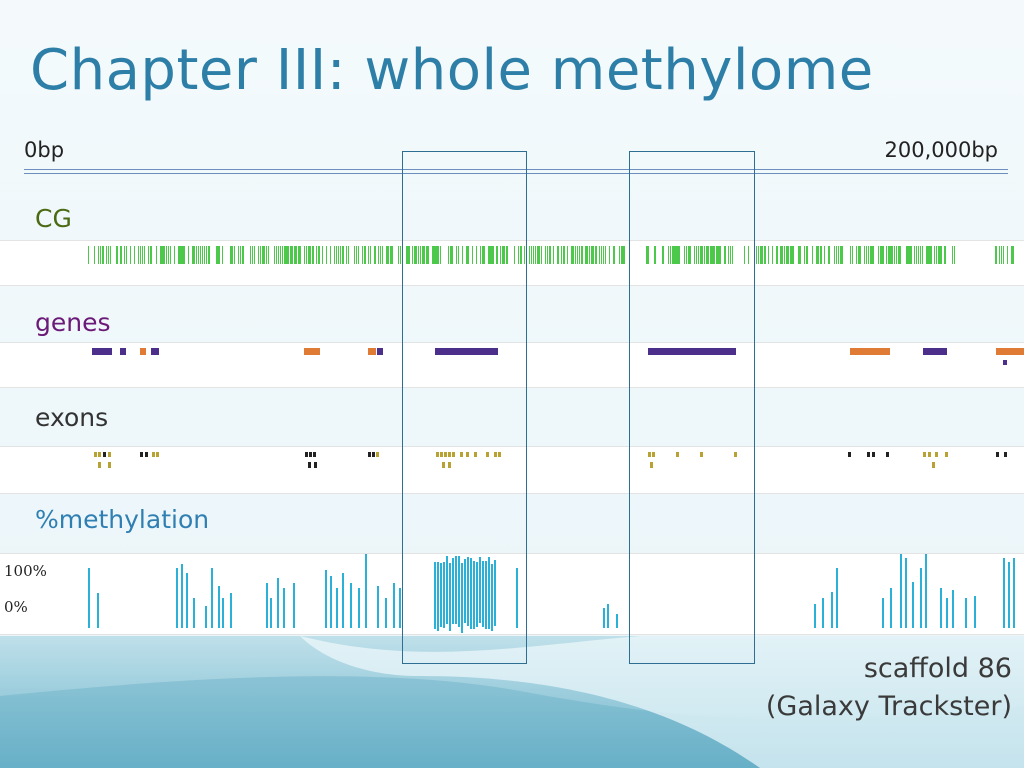 The image size is (1024, 768). What do you see at coordinates (44, 150) in the screenshot?
I see `axis-start-label: 0bp` at bounding box center [44, 150].